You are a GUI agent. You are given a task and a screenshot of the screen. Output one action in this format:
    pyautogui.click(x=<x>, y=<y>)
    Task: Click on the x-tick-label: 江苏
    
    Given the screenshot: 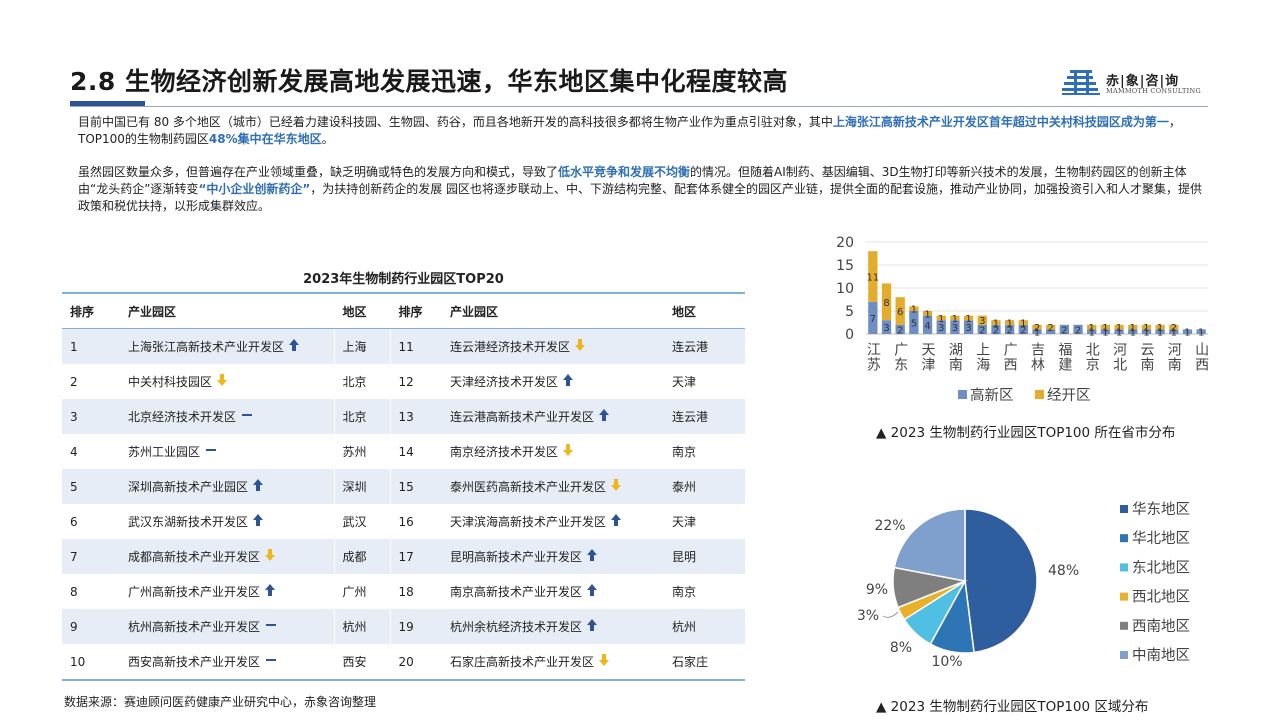 What is the action you would take?
    pyautogui.click(x=873, y=357)
    